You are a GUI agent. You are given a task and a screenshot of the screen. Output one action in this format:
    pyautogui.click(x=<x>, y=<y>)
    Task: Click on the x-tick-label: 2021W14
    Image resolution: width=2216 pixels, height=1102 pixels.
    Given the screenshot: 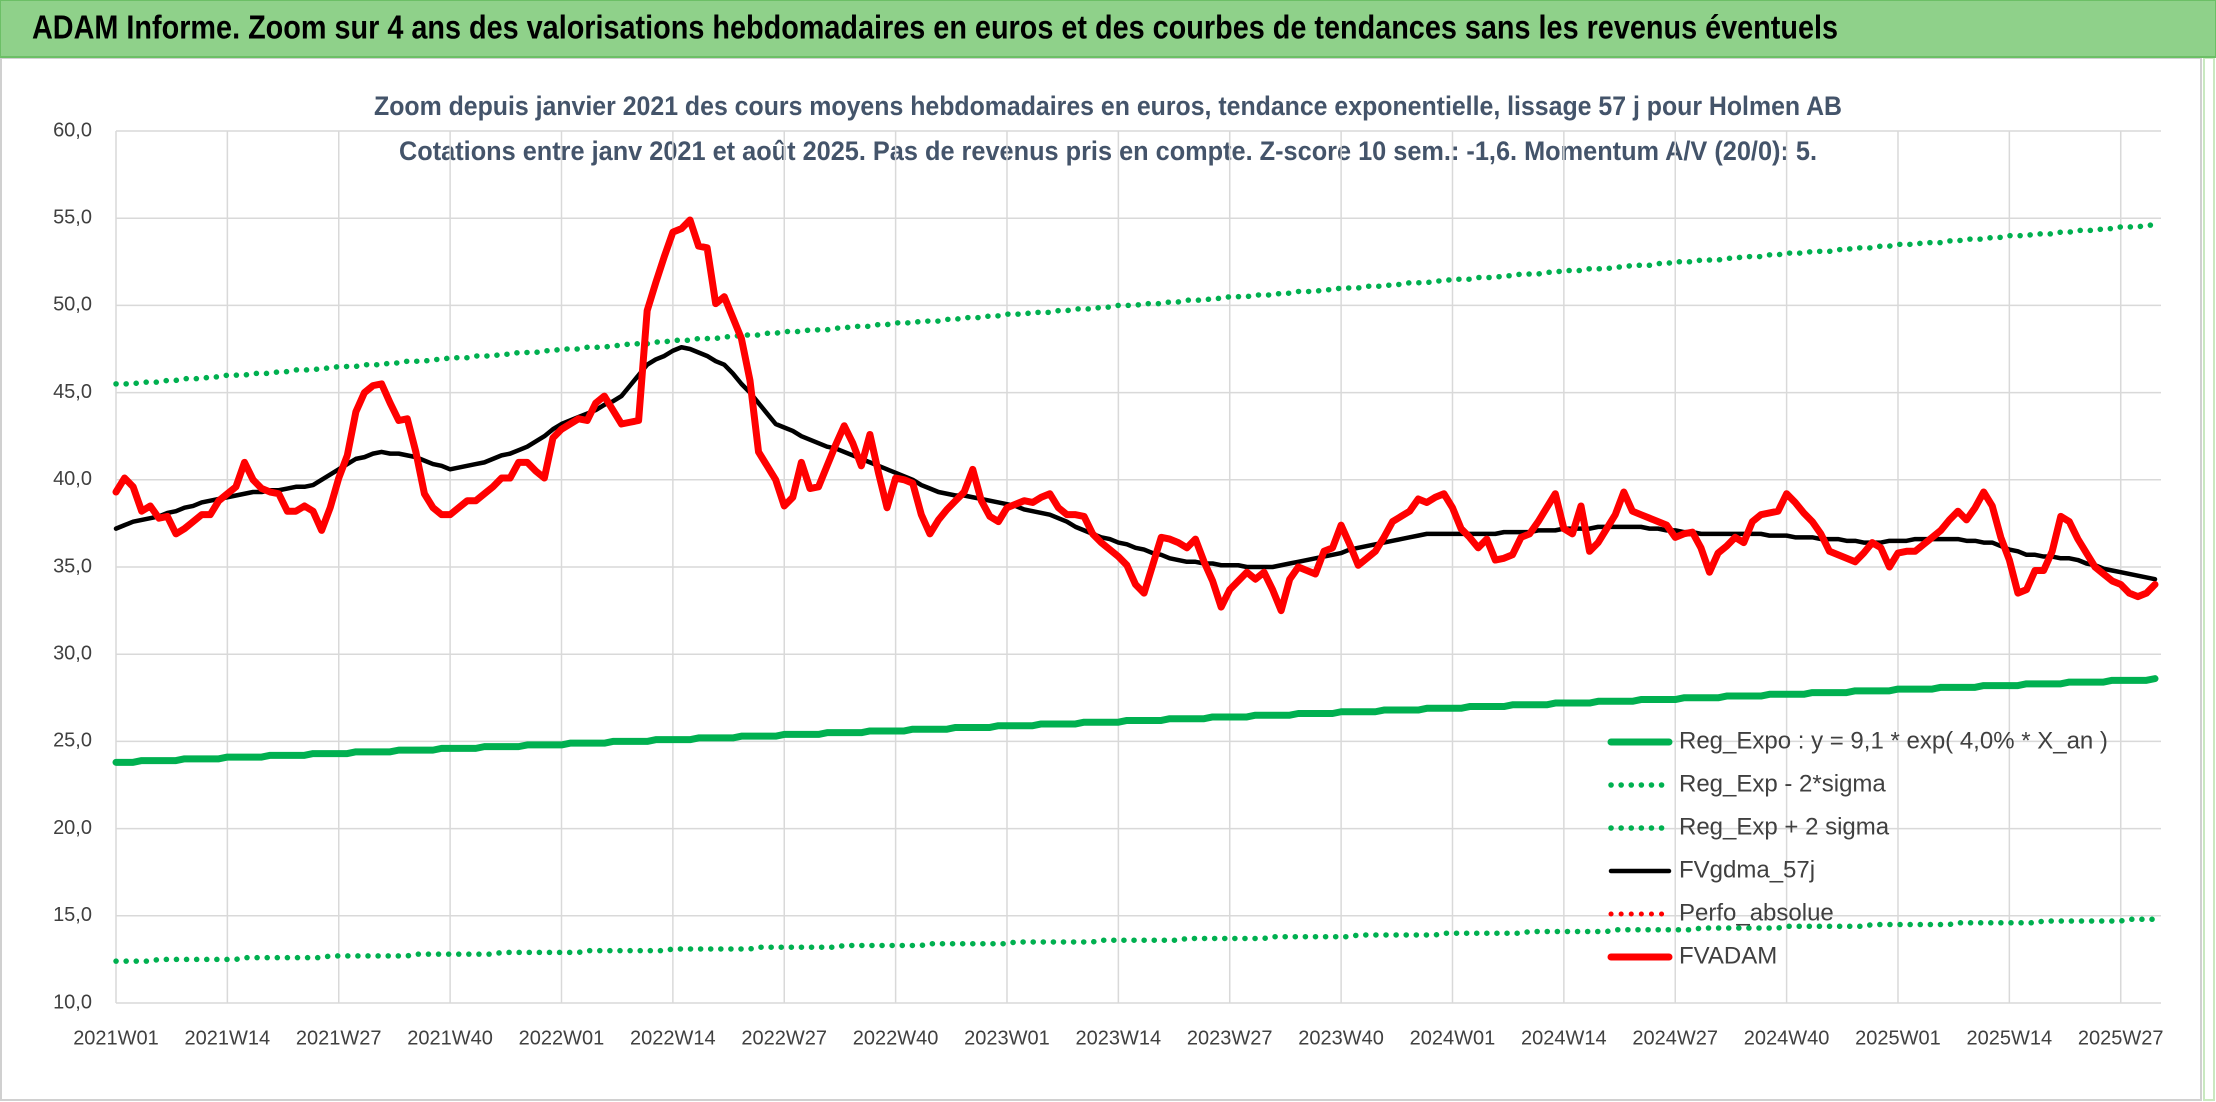 What is the action you would take?
    pyautogui.click(x=228, y=1038)
    